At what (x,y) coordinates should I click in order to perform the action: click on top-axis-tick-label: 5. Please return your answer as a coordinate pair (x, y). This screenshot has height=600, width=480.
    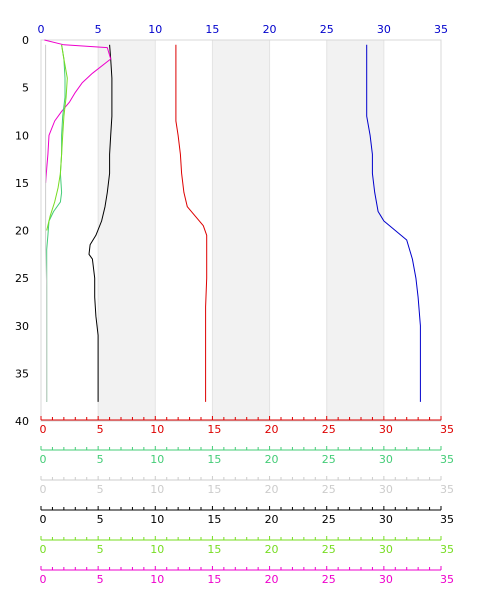
    Looking at the image, I should click on (98, 29).